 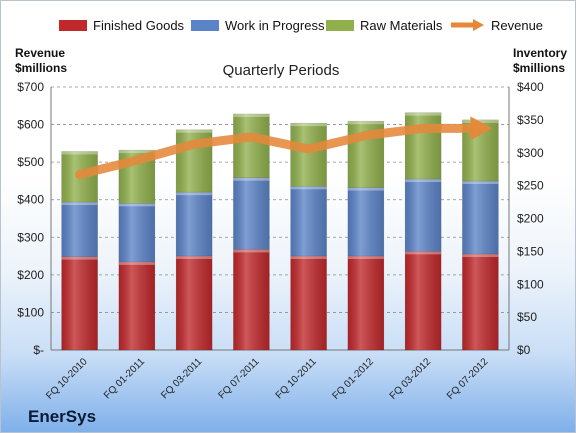 I want to click on revenue-line, so click(x=275, y=151).